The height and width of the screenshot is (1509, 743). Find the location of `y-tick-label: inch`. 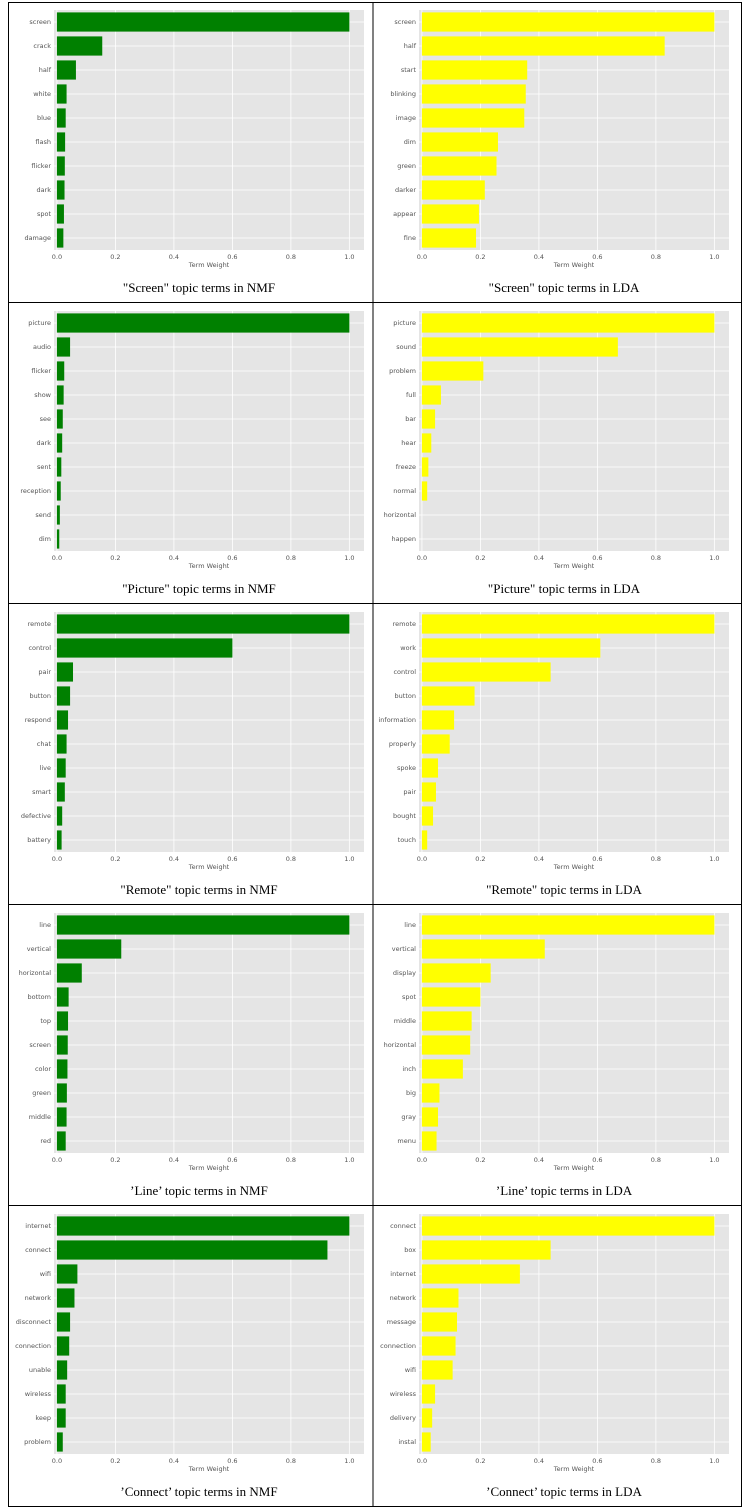

y-tick-label: inch is located at coordinates (409, 1069).